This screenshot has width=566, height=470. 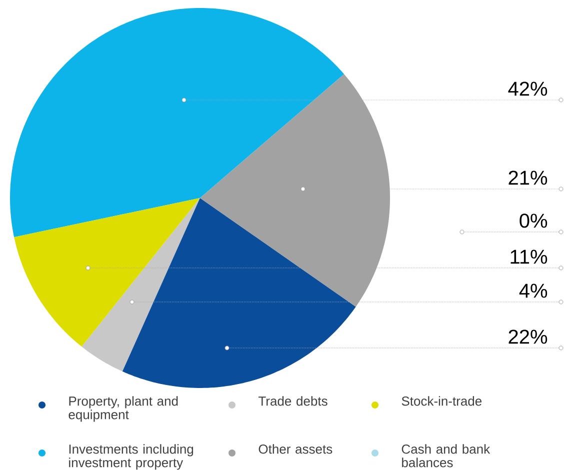 What do you see at coordinates (534, 221) in the screenshot?
I see `text: 0%` at bounding box center [534, 221].